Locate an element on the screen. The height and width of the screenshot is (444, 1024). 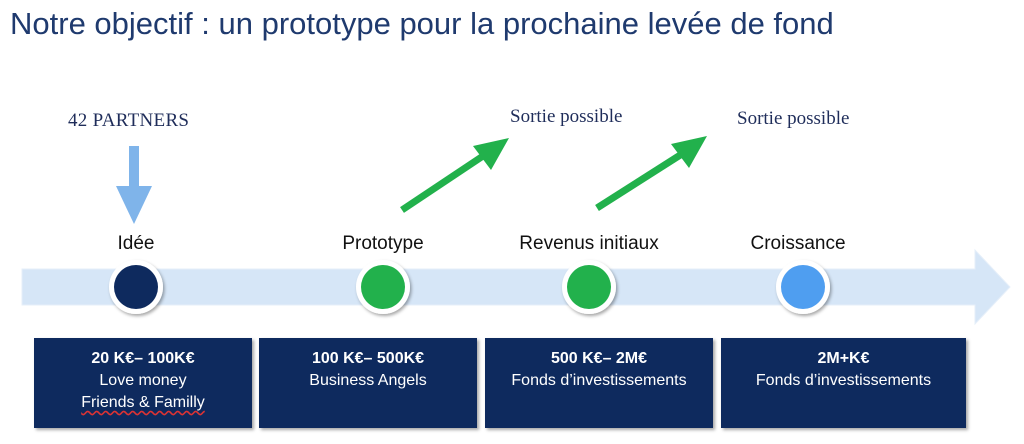
funding-source: Business Angels is located at coordinates (368, 380).